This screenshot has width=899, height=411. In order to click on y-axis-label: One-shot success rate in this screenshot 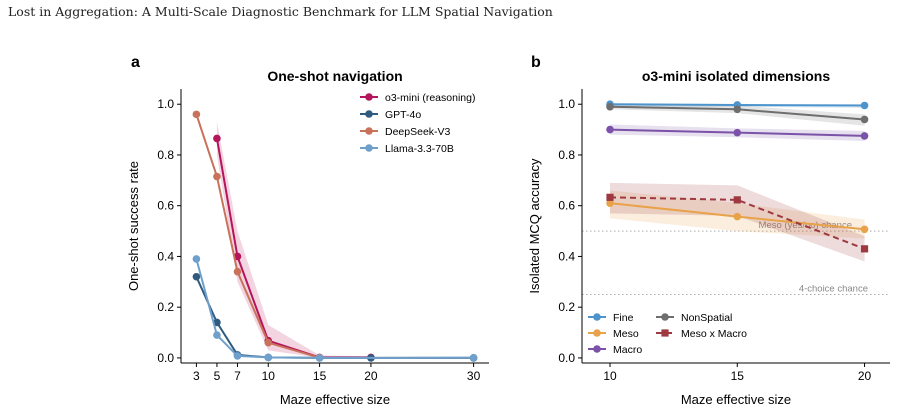, I will do `click(133, 226)`.